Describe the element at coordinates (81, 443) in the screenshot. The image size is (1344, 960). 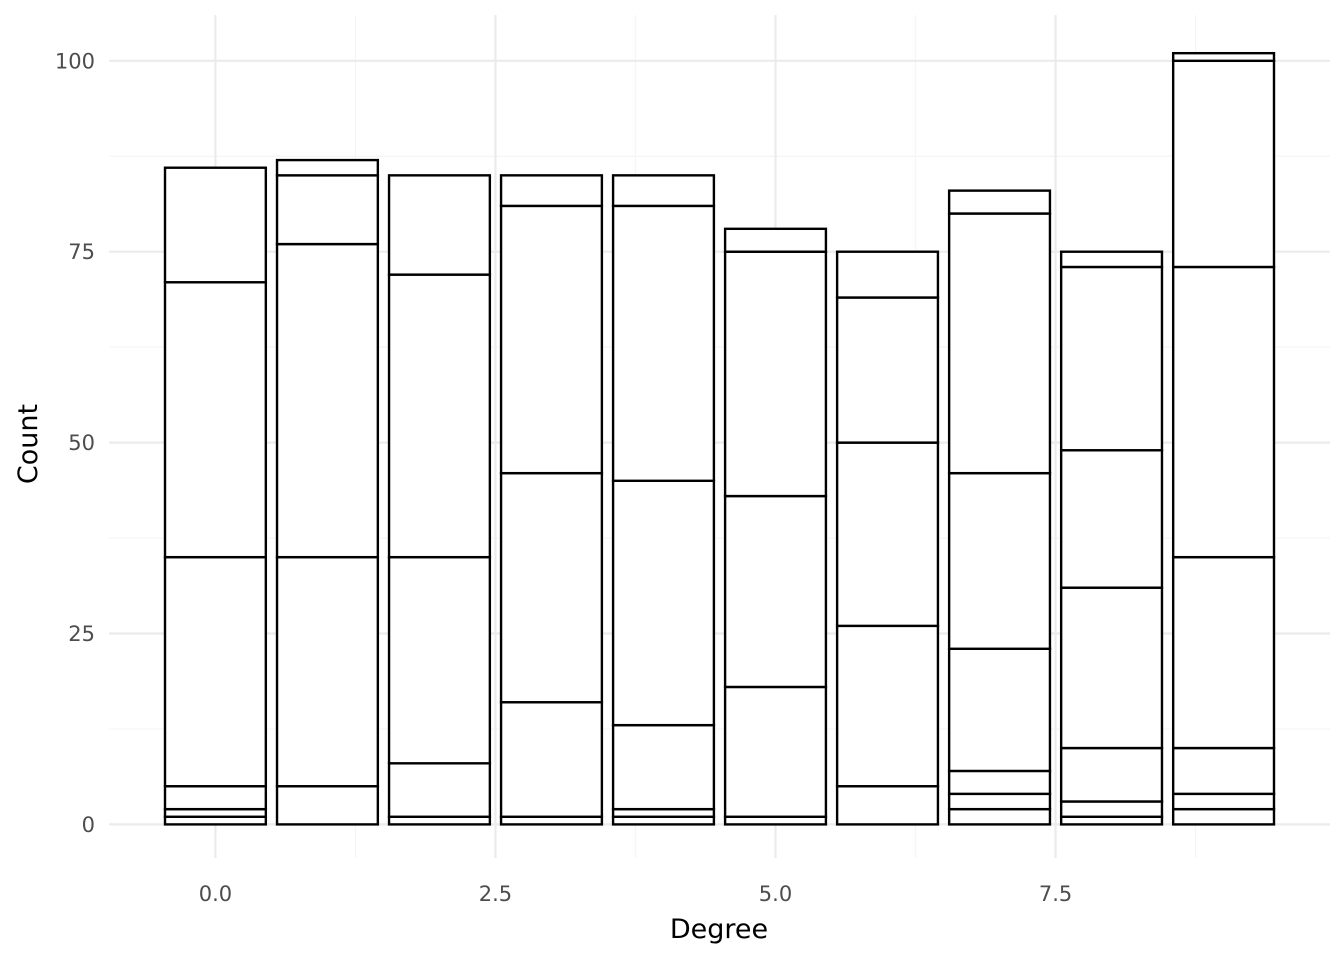
I see `y-tick-label: 50` at that location.